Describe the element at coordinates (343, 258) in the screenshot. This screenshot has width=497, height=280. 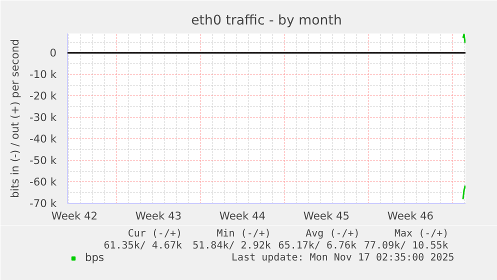
I see `text: Last update: Mon Nov 17 02:35:00 2025` at that location.